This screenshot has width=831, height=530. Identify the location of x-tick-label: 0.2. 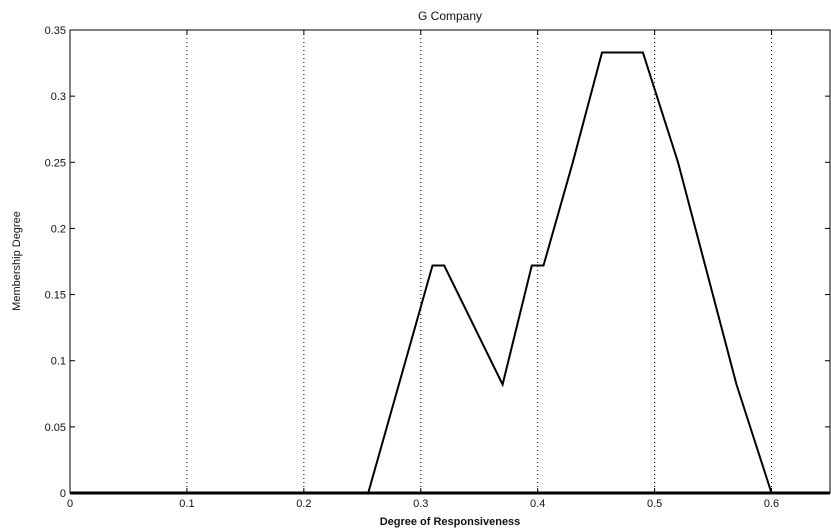
(303, 504).